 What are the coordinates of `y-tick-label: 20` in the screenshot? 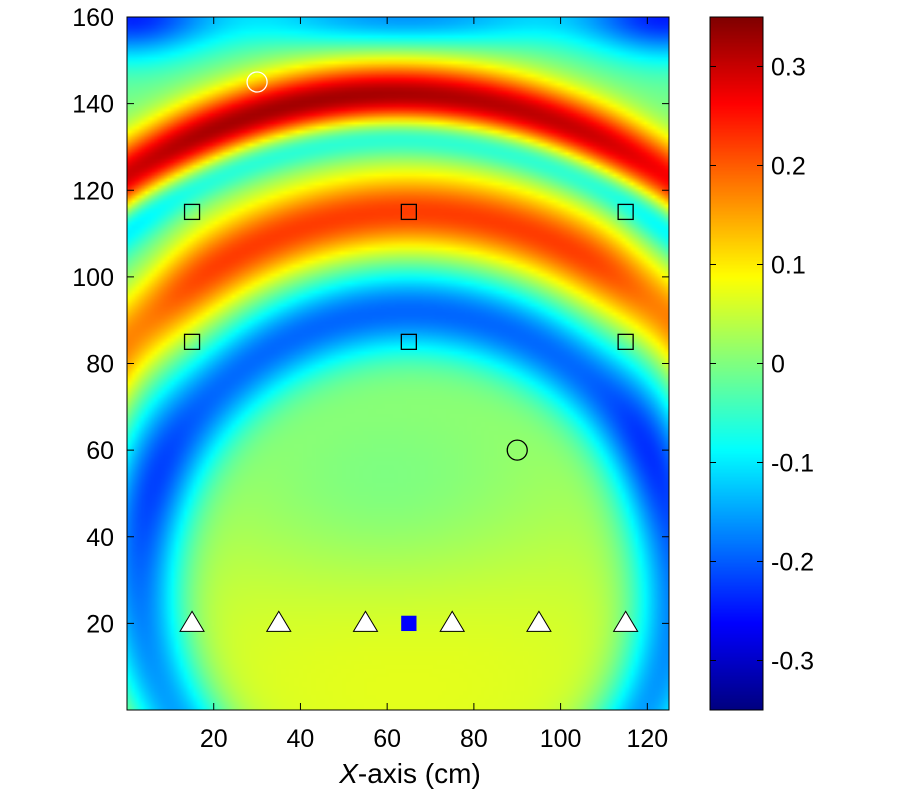 It's located at (100, 624).